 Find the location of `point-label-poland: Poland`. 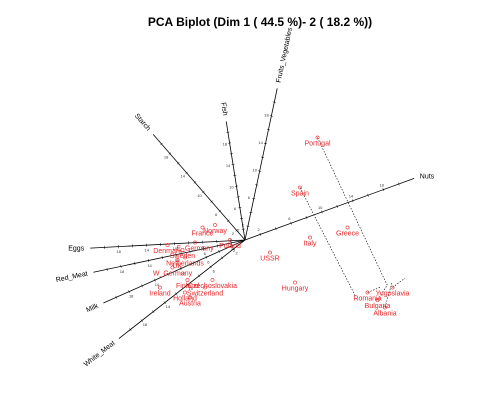

point-label-poland: Poland is located at coordinates (230, 246).